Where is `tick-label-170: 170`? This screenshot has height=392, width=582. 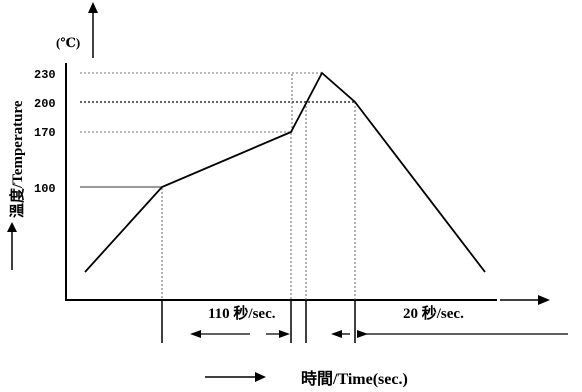
tick-label-170: 170 is located at coordinates (45, 133).